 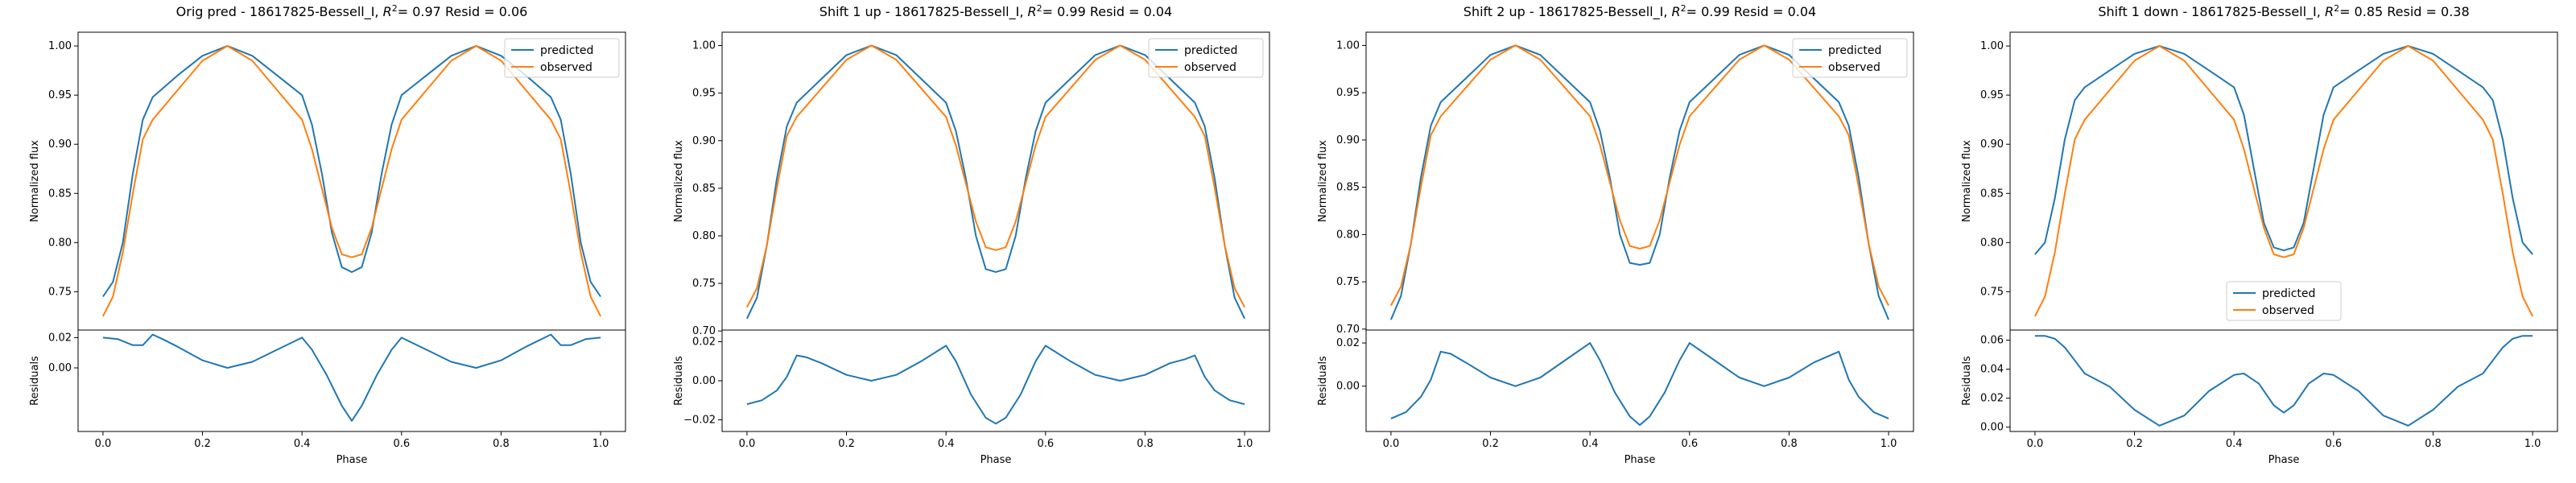 I want to click on top-ytick-label: 0.70, so click(x=1348, y=330).